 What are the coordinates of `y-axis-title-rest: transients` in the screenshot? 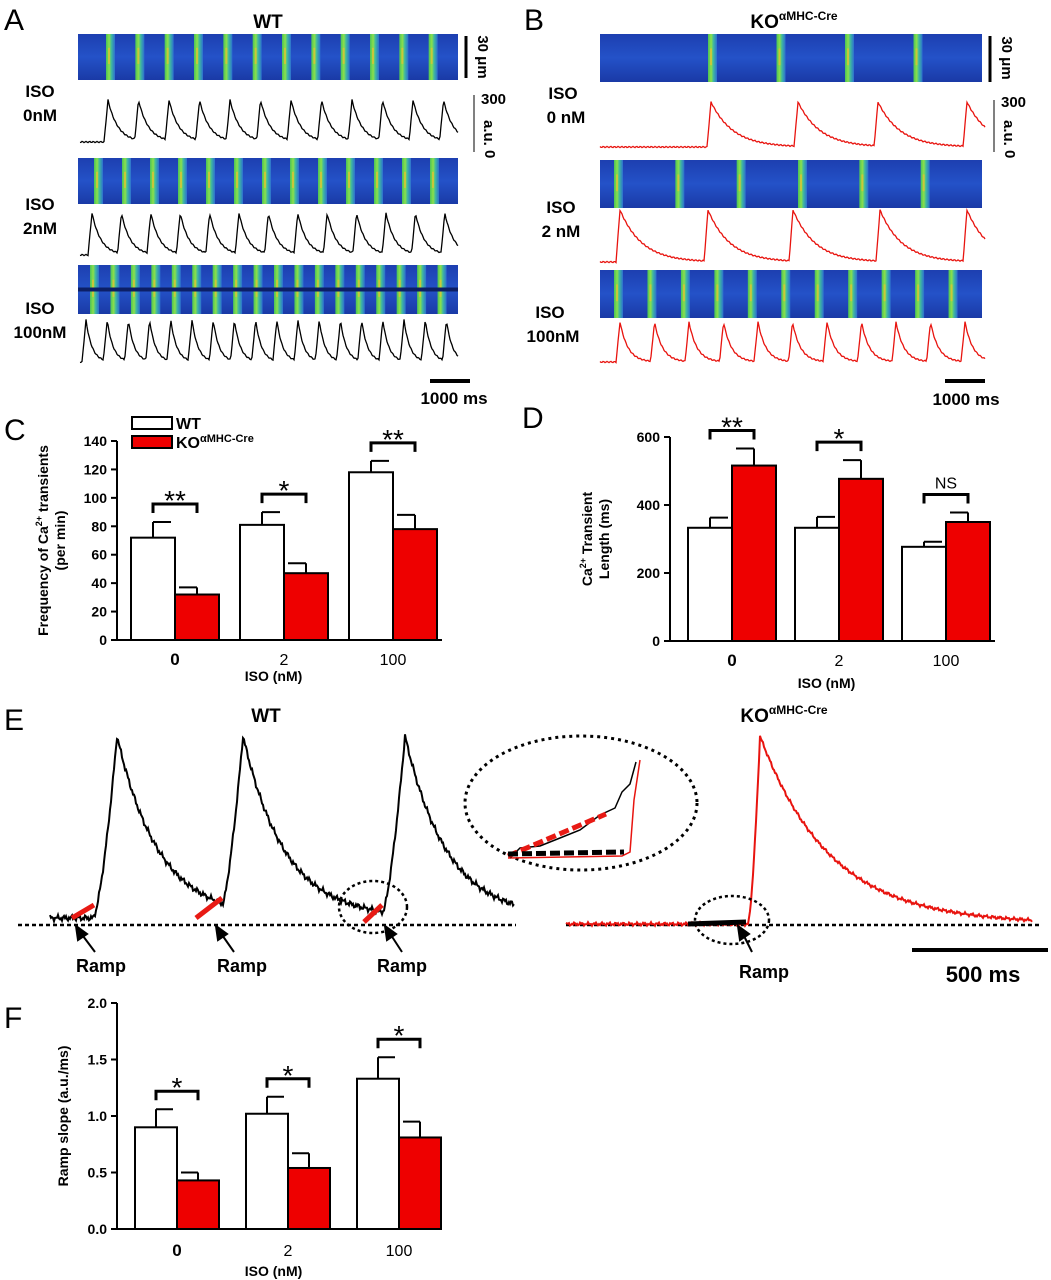 It's located at (43, 480).